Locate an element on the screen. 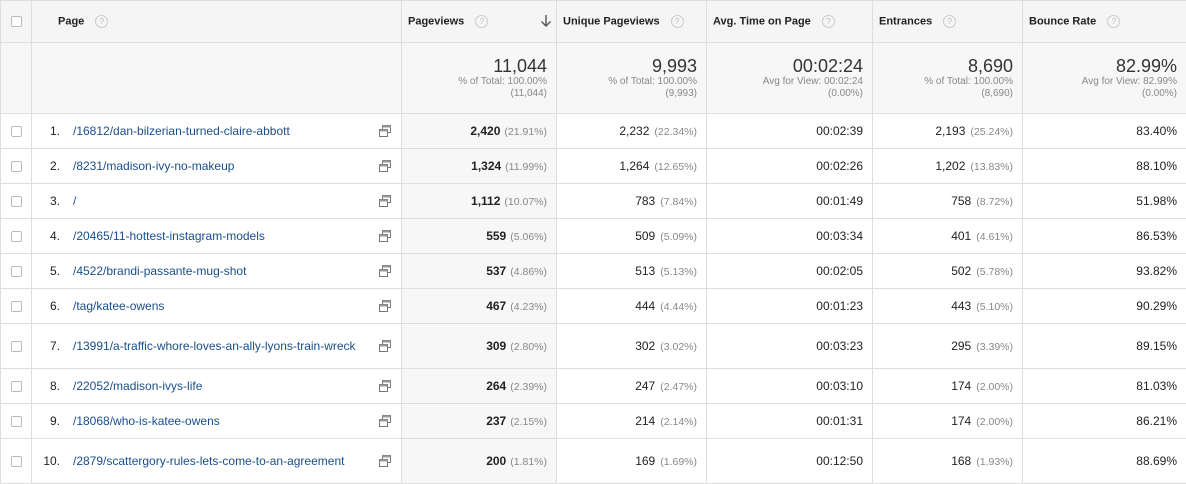 The width and height of the screenshot is (1186, 484). page-cell: 2. /8231/madison-ivy-no-makeup is located at coordinates (217, 166).